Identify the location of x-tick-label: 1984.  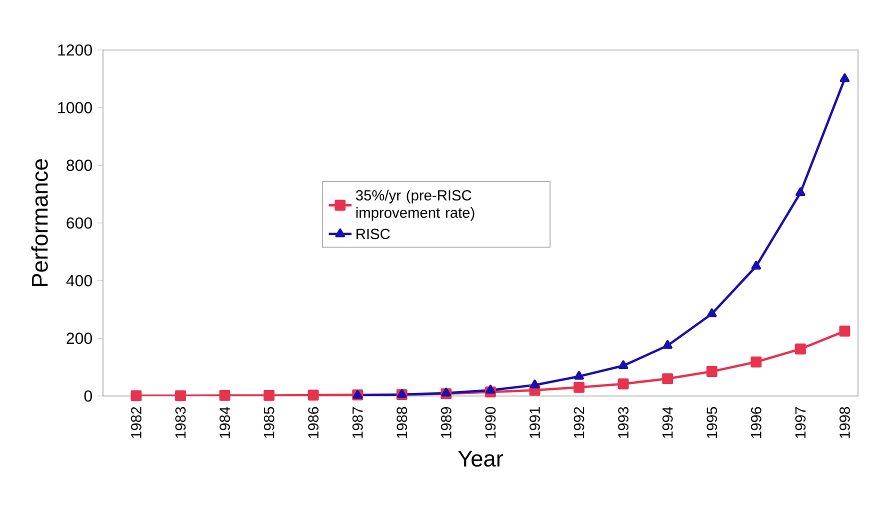
(225, 422).